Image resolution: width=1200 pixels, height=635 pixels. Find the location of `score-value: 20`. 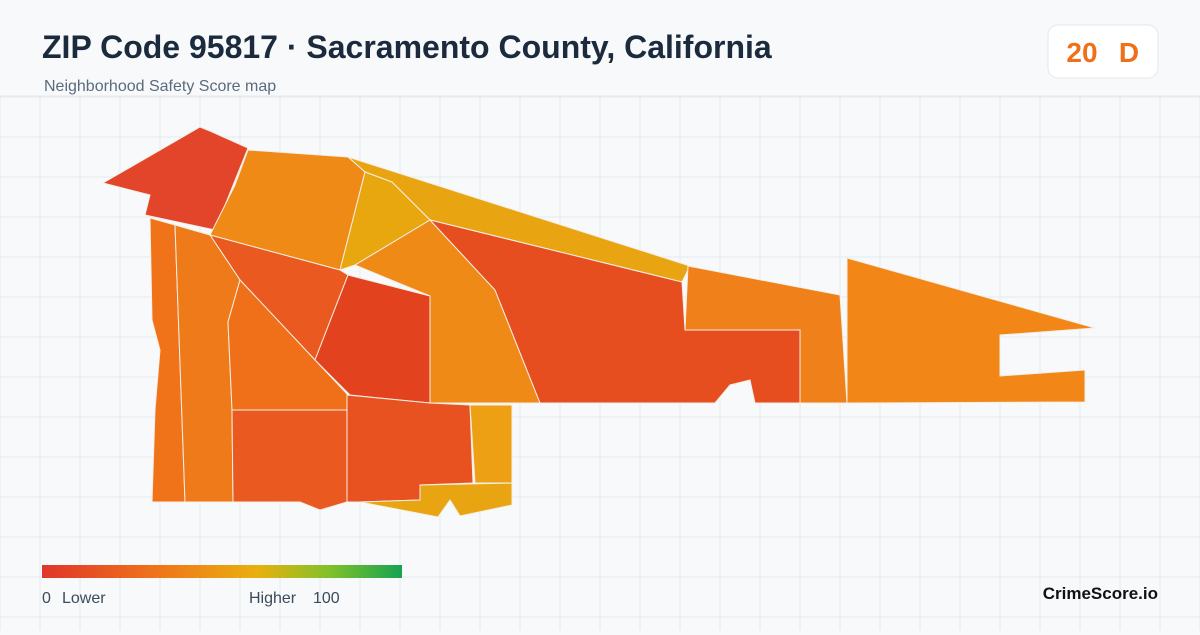

score-value: 20 is located at coordinates (1081, 52).